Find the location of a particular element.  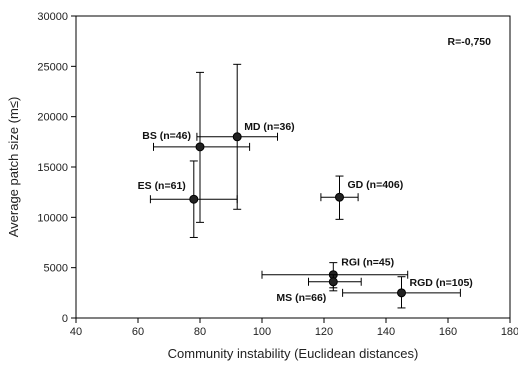

x-tick-label: 80 is located at coordinates (200, 332).